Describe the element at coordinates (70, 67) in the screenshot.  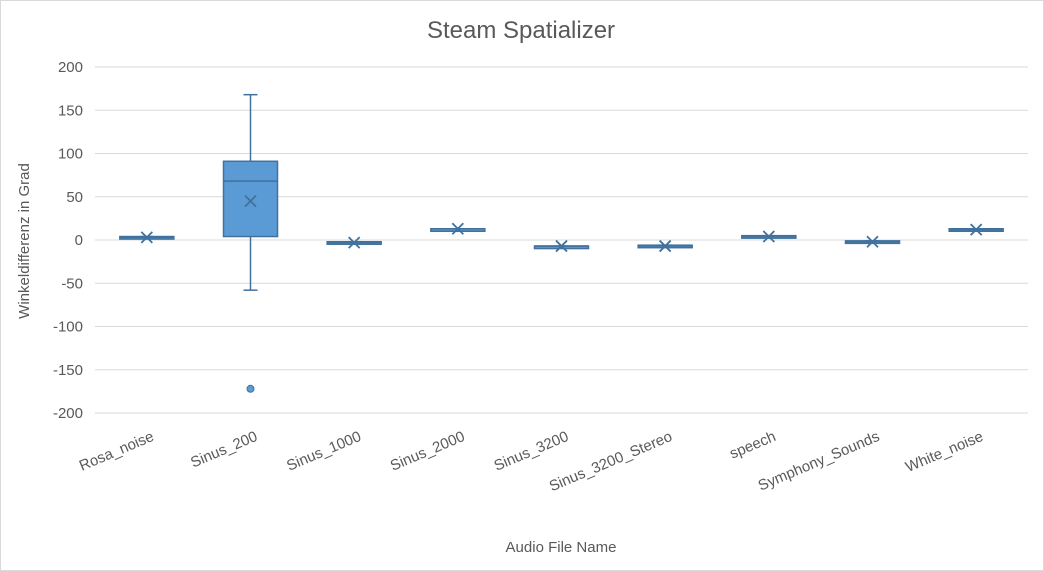
I see `y-tick-label-0: 200` at that location.